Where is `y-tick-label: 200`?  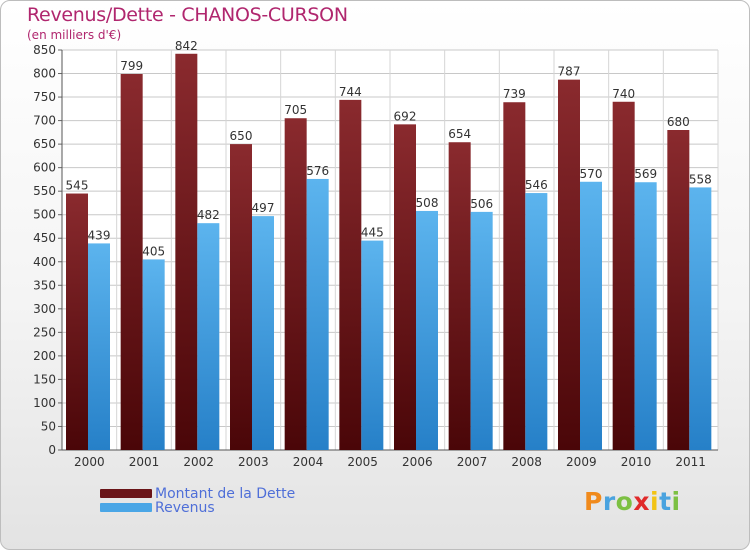 y-tick-label: 200 is located at coordinates (44, 356).